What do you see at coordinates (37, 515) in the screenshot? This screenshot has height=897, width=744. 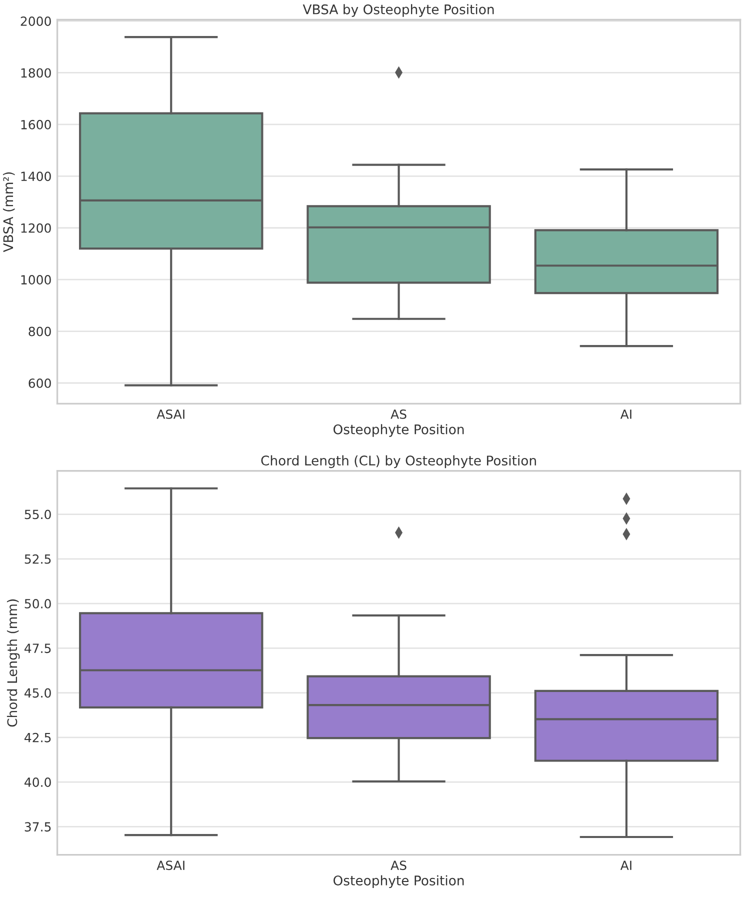 I see `y-tick-label: 55.0` at bounding box center [37, 515].